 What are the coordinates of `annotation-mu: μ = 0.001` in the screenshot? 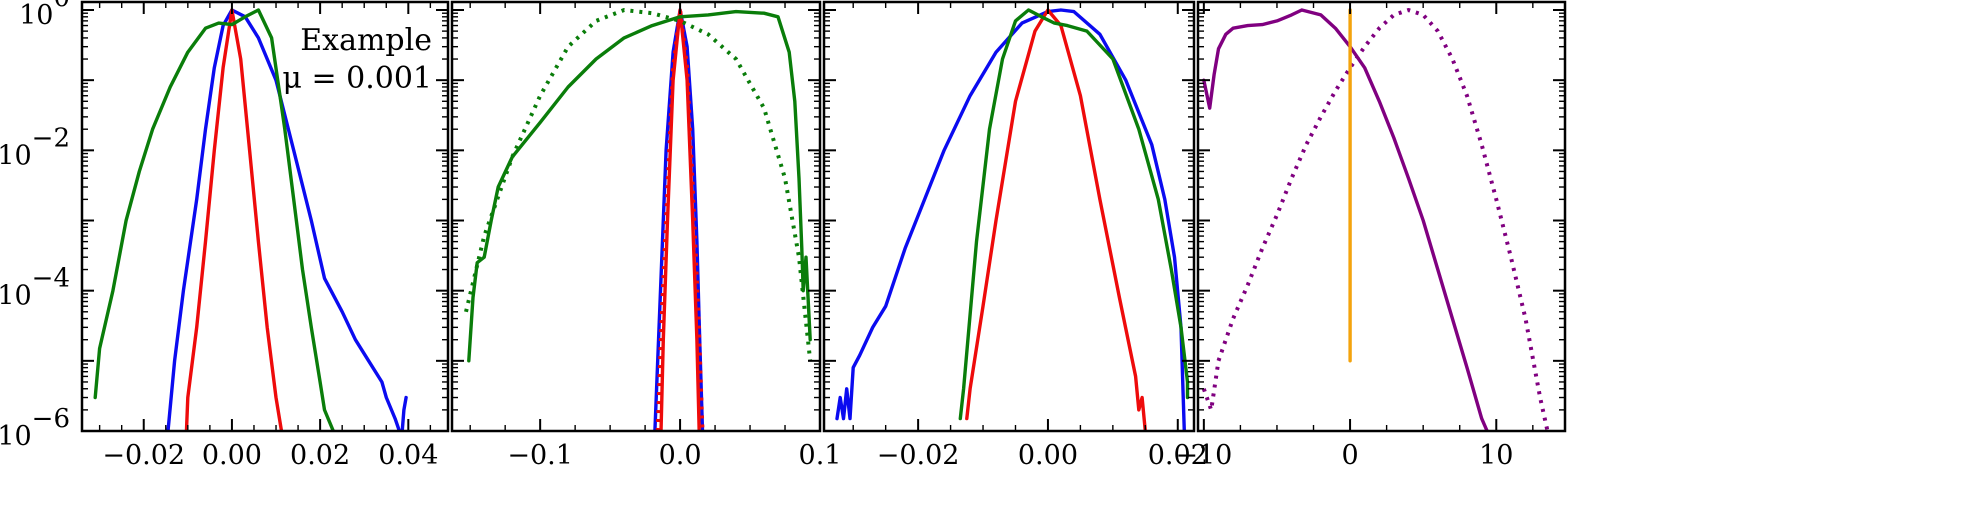 It's located at (357, 78).